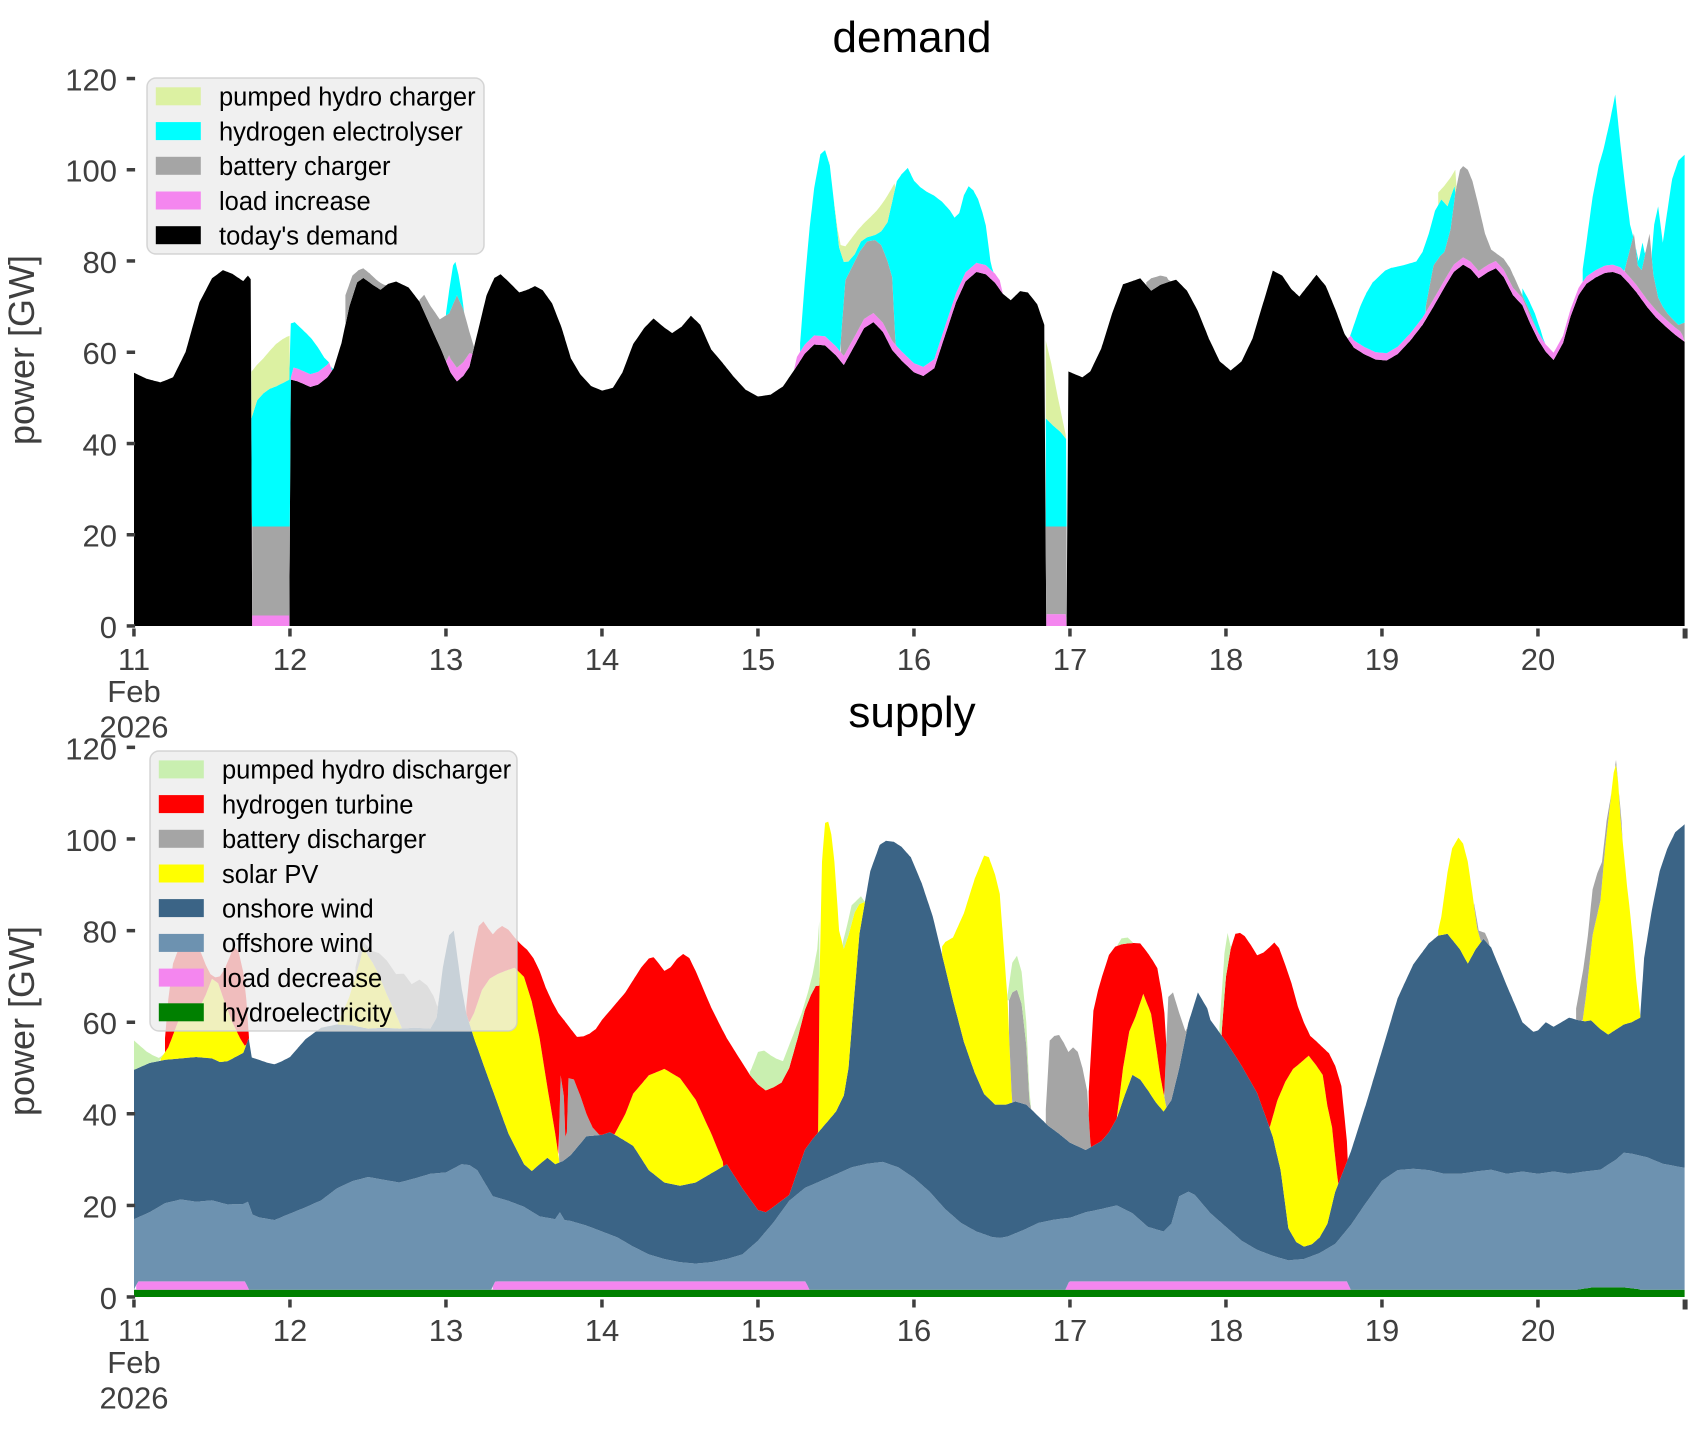 The image size is (1706, 1436). I want to click on svg-text: hydrogen turbine, so click(317, 805).